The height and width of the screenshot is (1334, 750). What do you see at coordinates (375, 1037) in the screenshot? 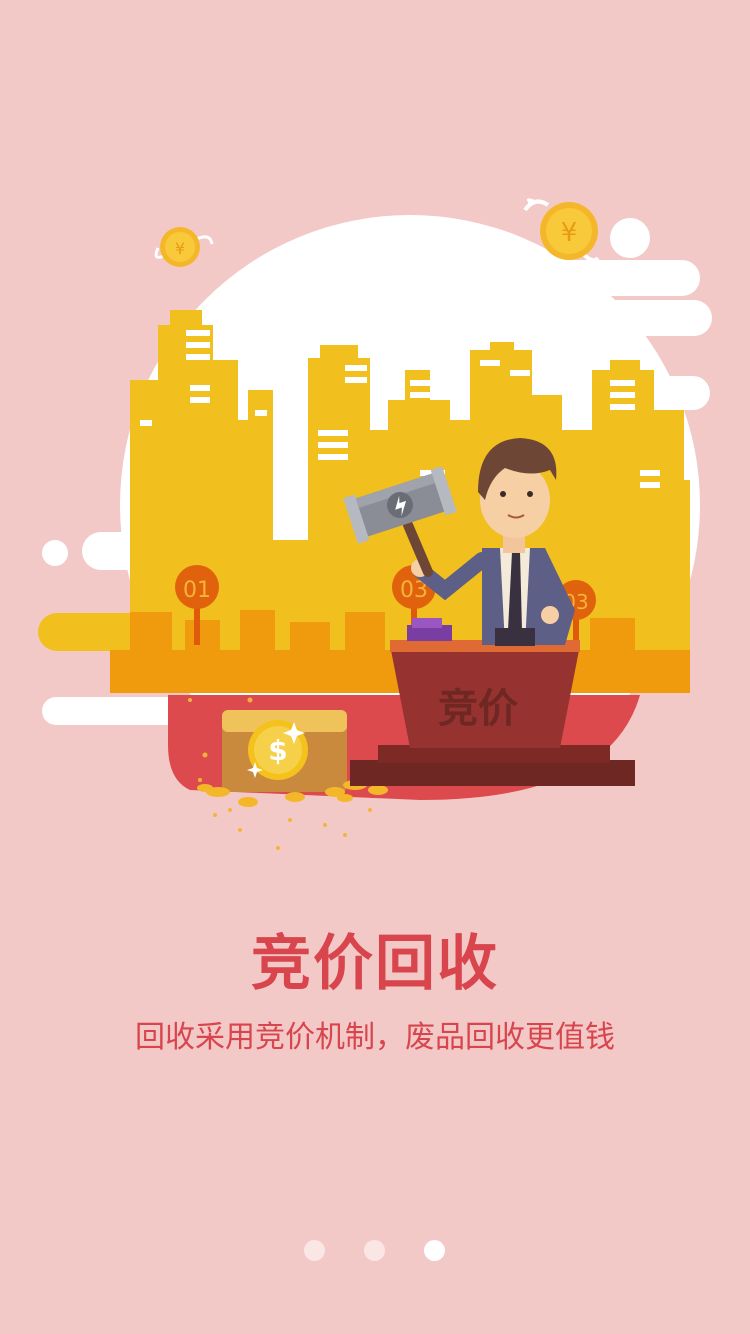
I see `page-subtitle: 回收采用竞价机制，废品回收更值钱` at bounding box center [375, 1037].